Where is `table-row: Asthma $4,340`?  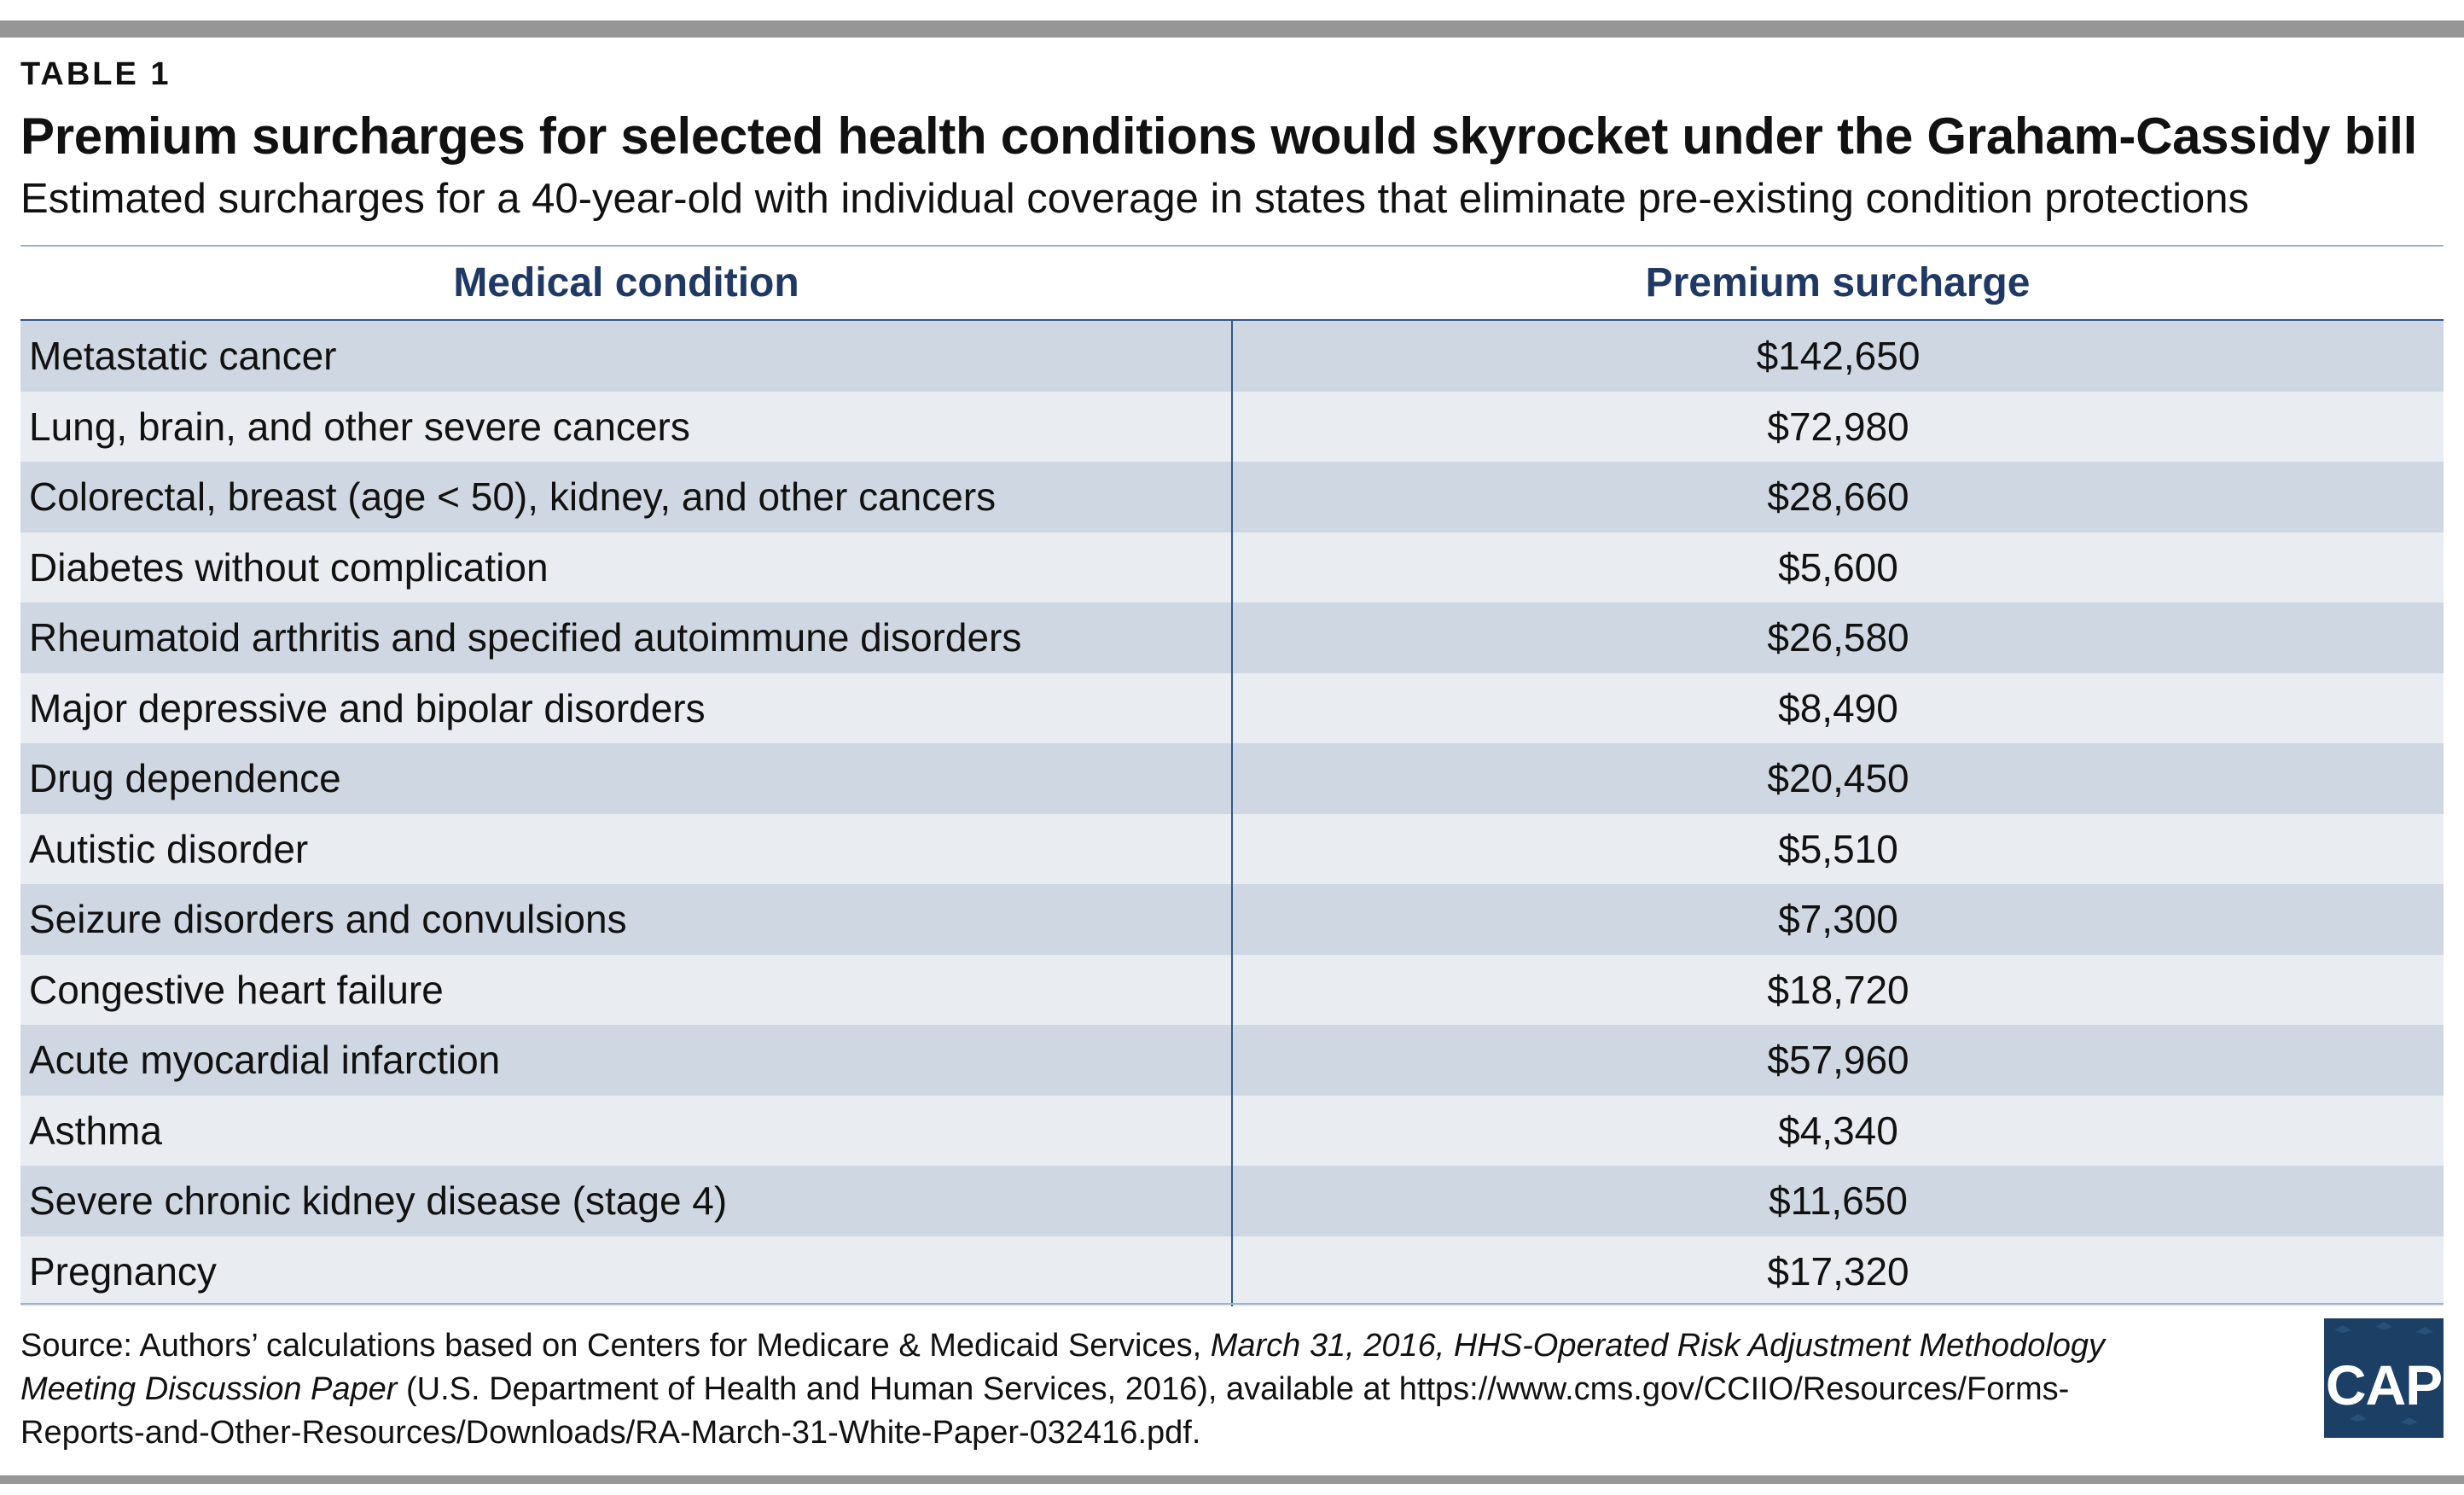 table-row: Asthma $4,340 is located at coordinates (1232, 1130).